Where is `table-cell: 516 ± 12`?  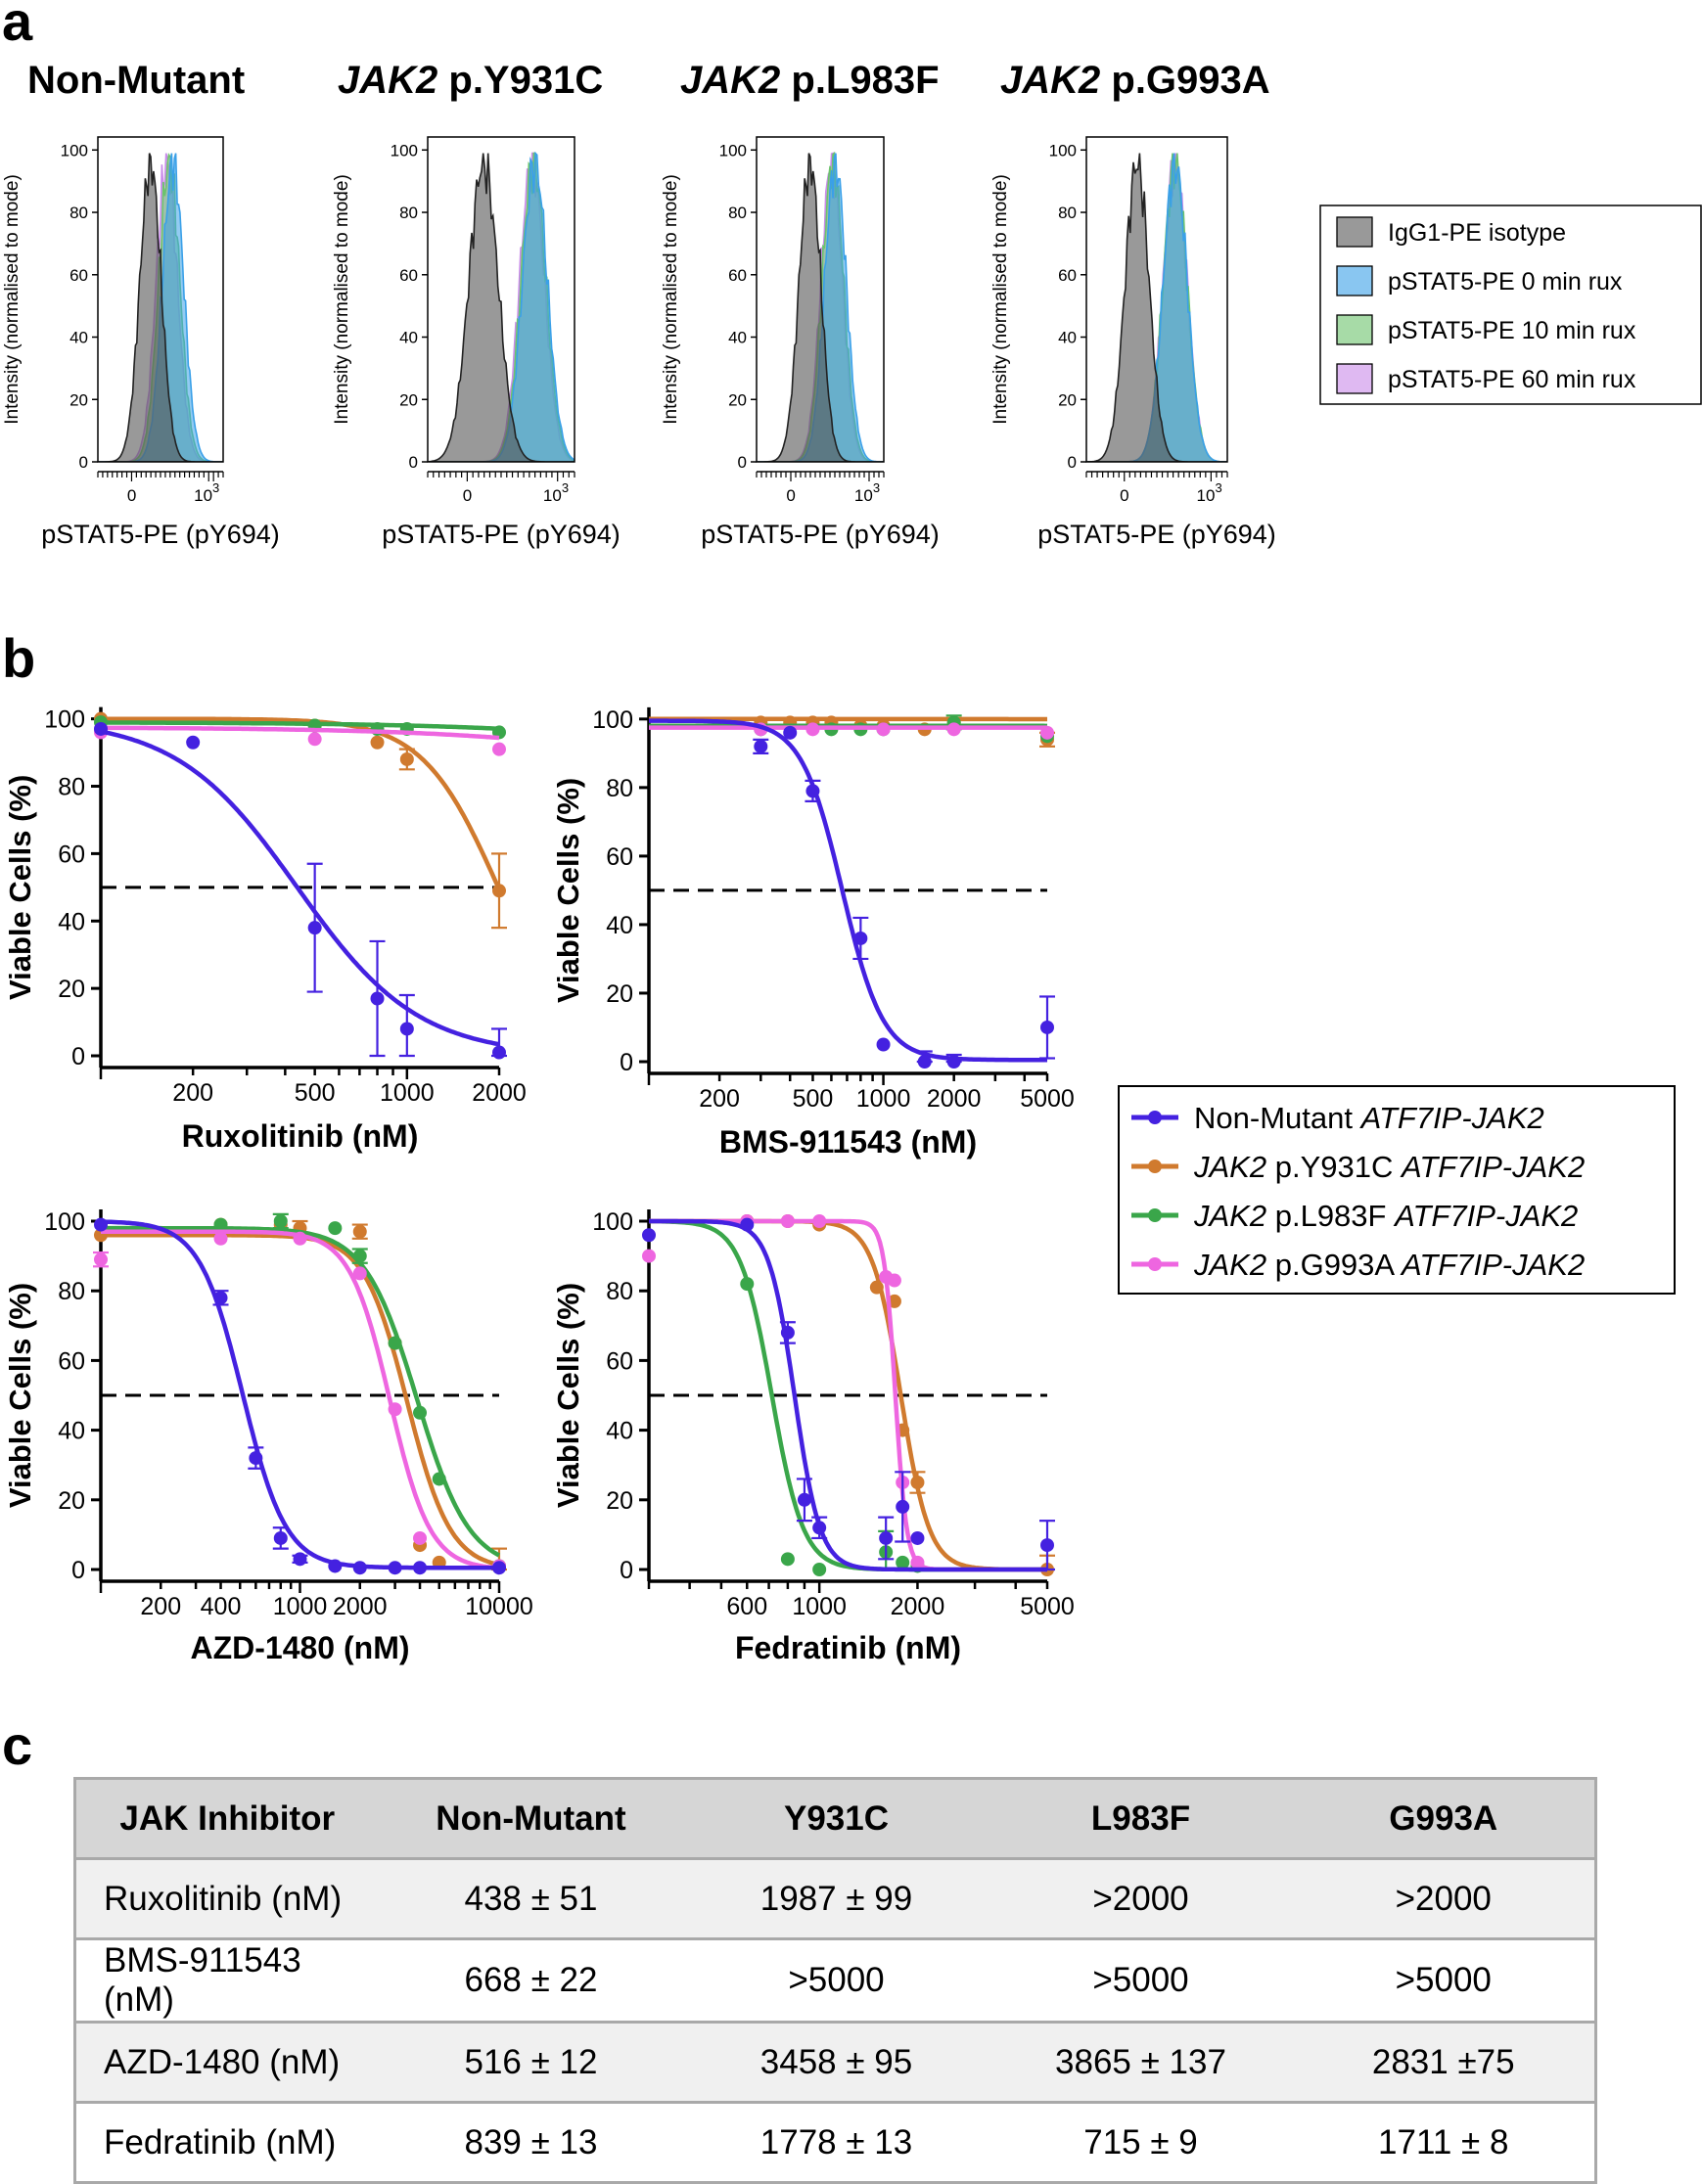 table-cell: 516 ± 12 is located at coordinates (531, 2063).